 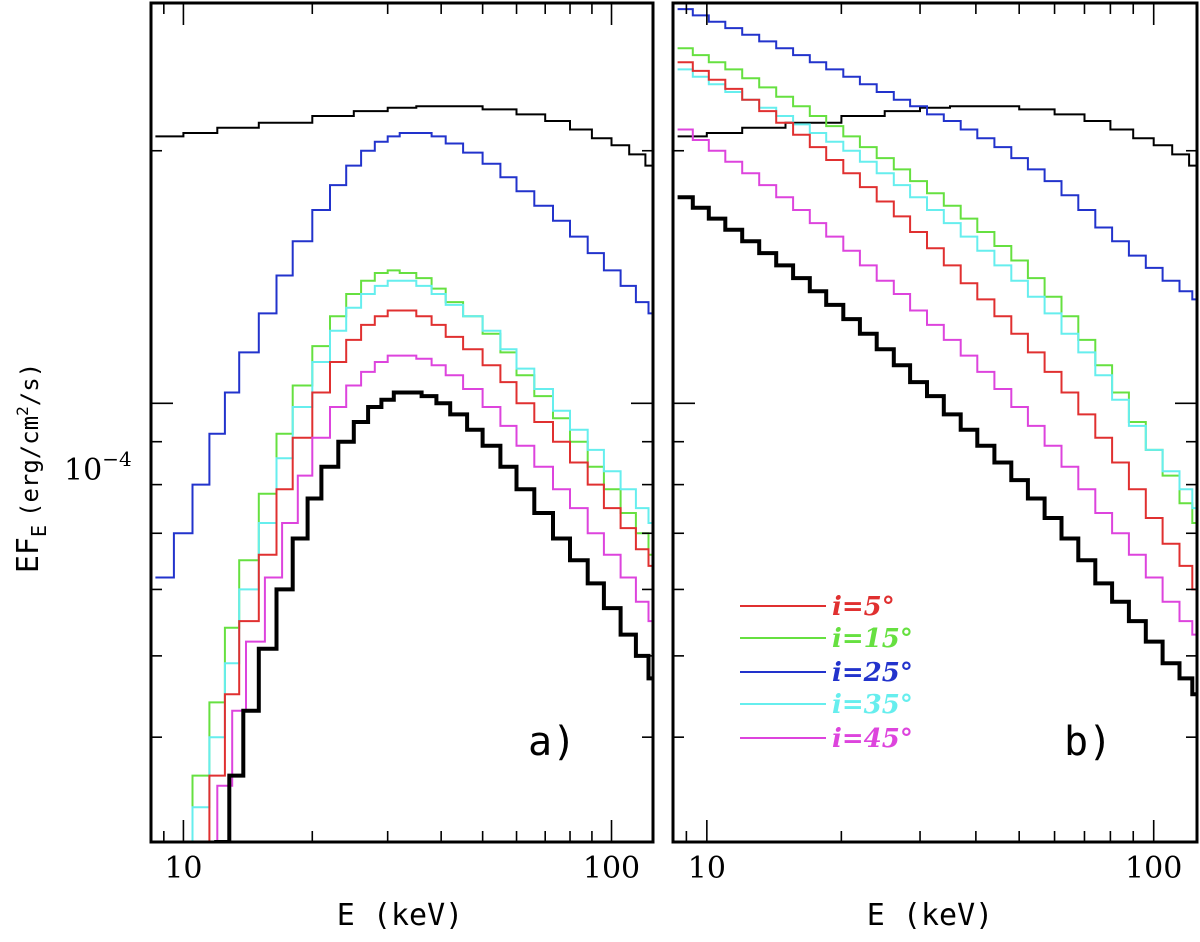 I want to click on legend-label-i25: i=25°, so click(x=872, y=673).